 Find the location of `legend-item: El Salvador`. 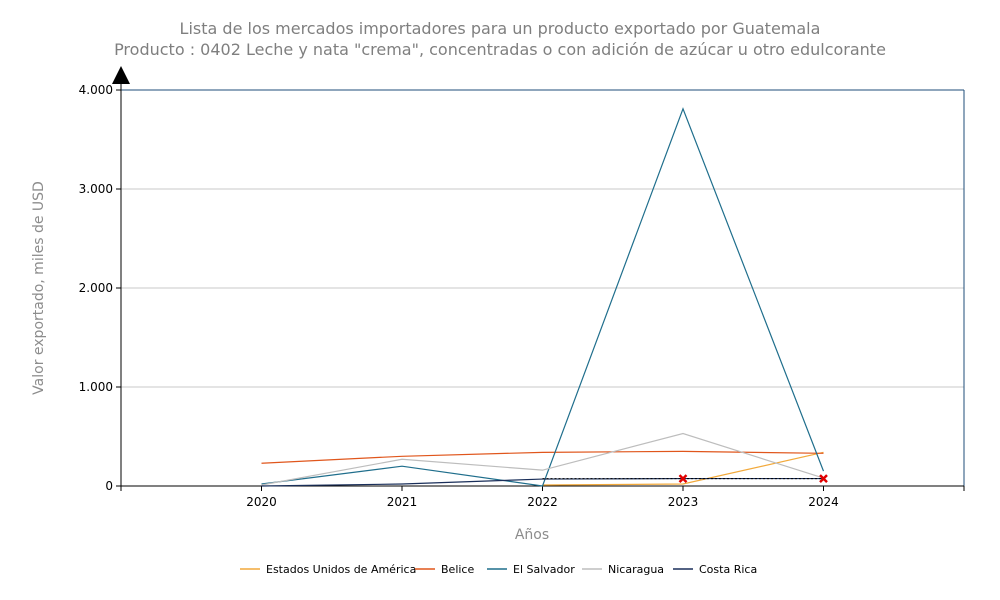

legend-item: El Salvador is located at coordinates (531, 569).